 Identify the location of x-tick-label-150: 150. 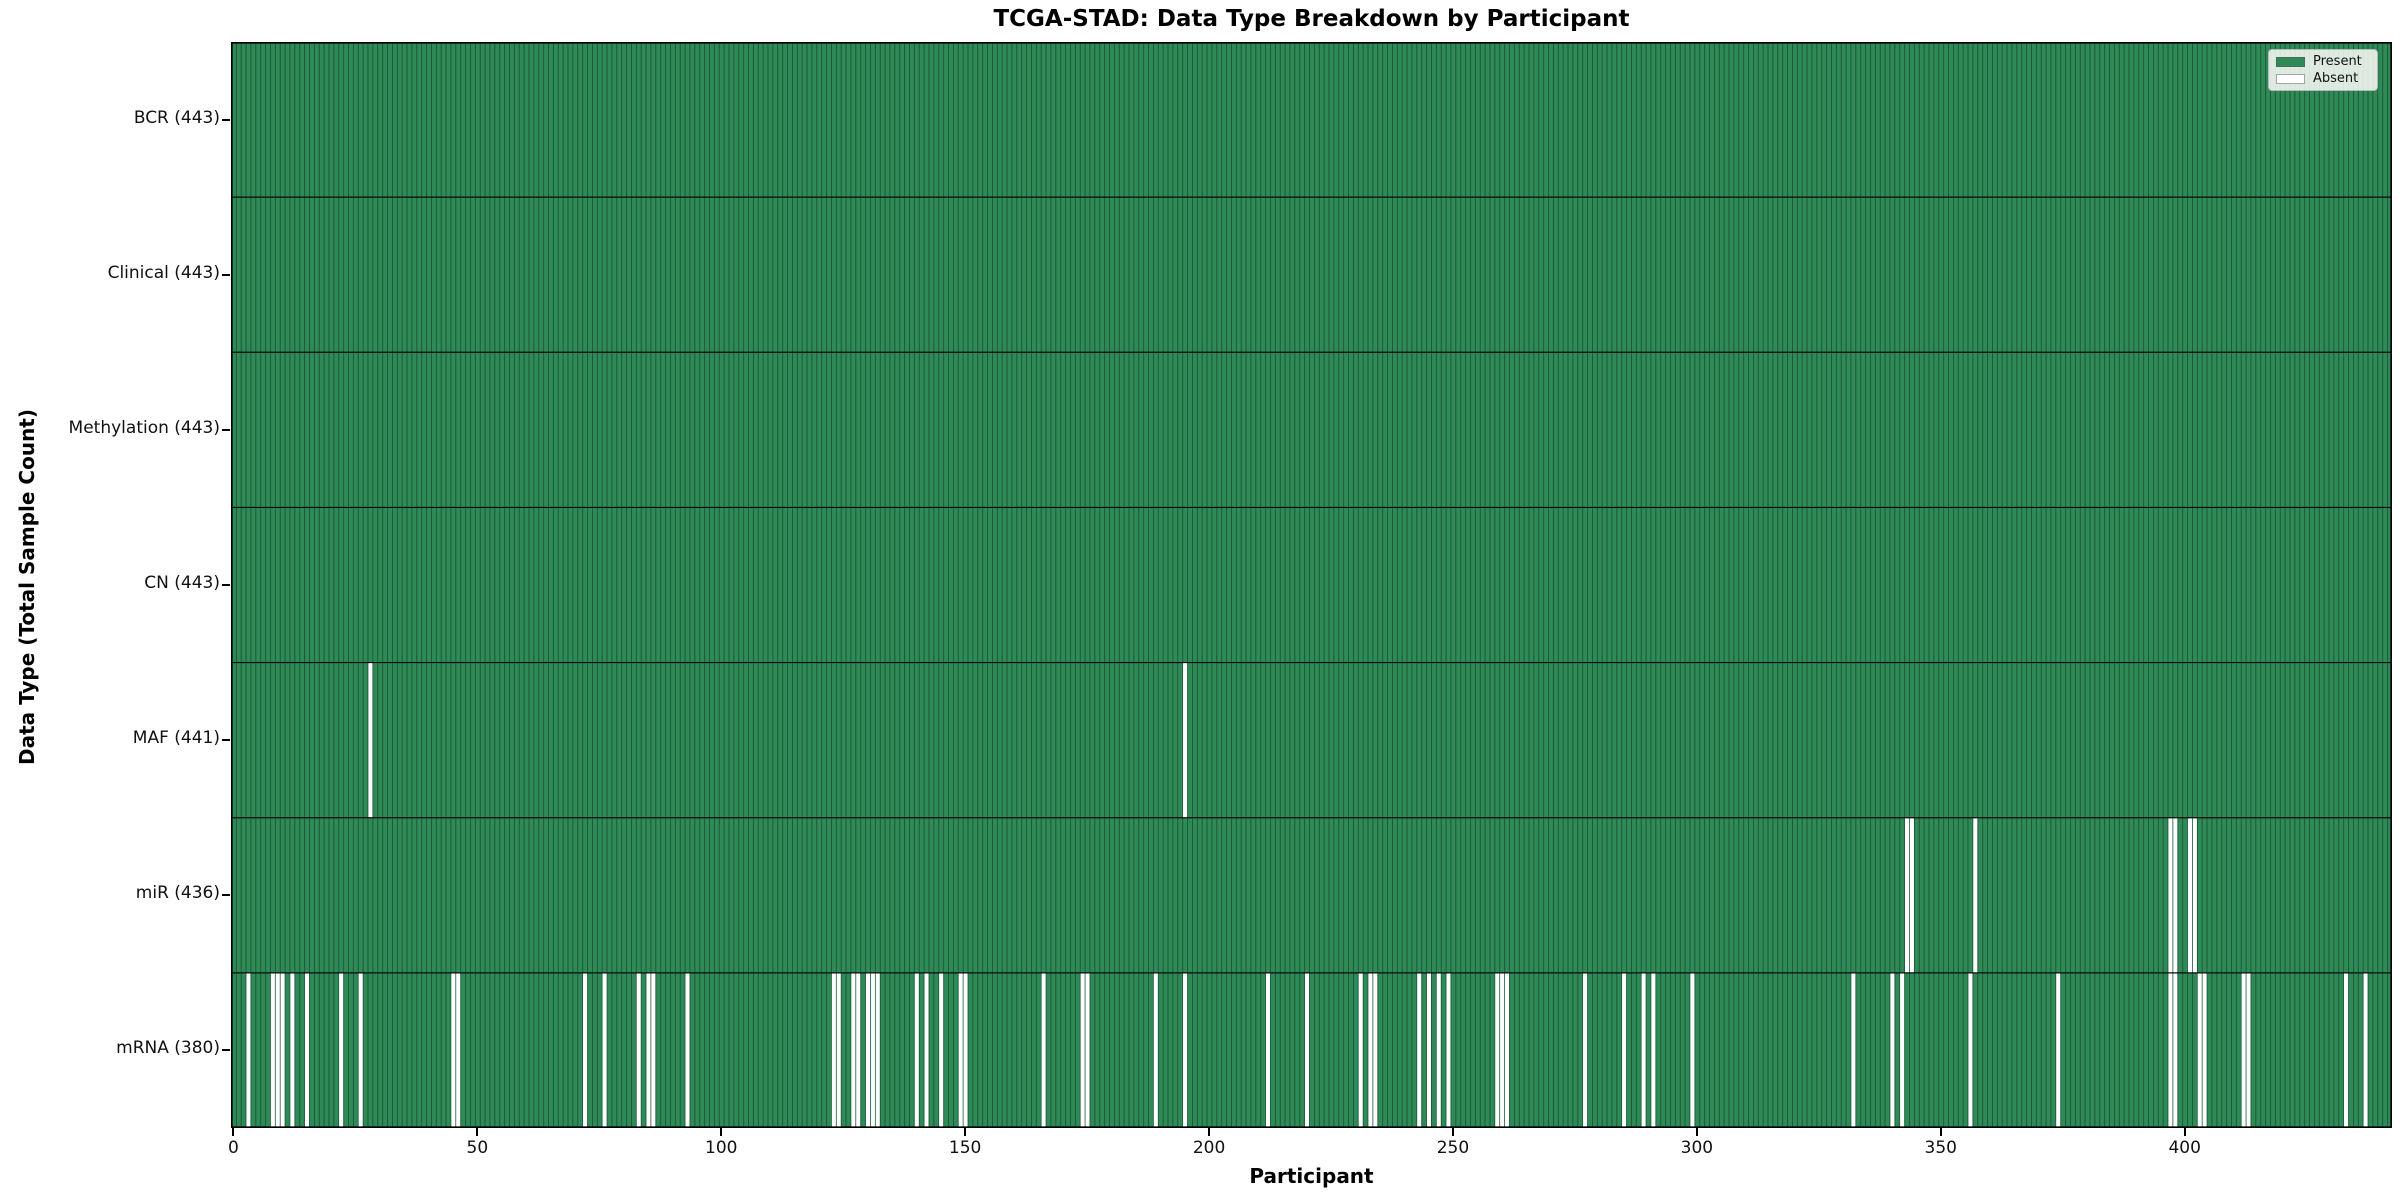
(965, 1148).